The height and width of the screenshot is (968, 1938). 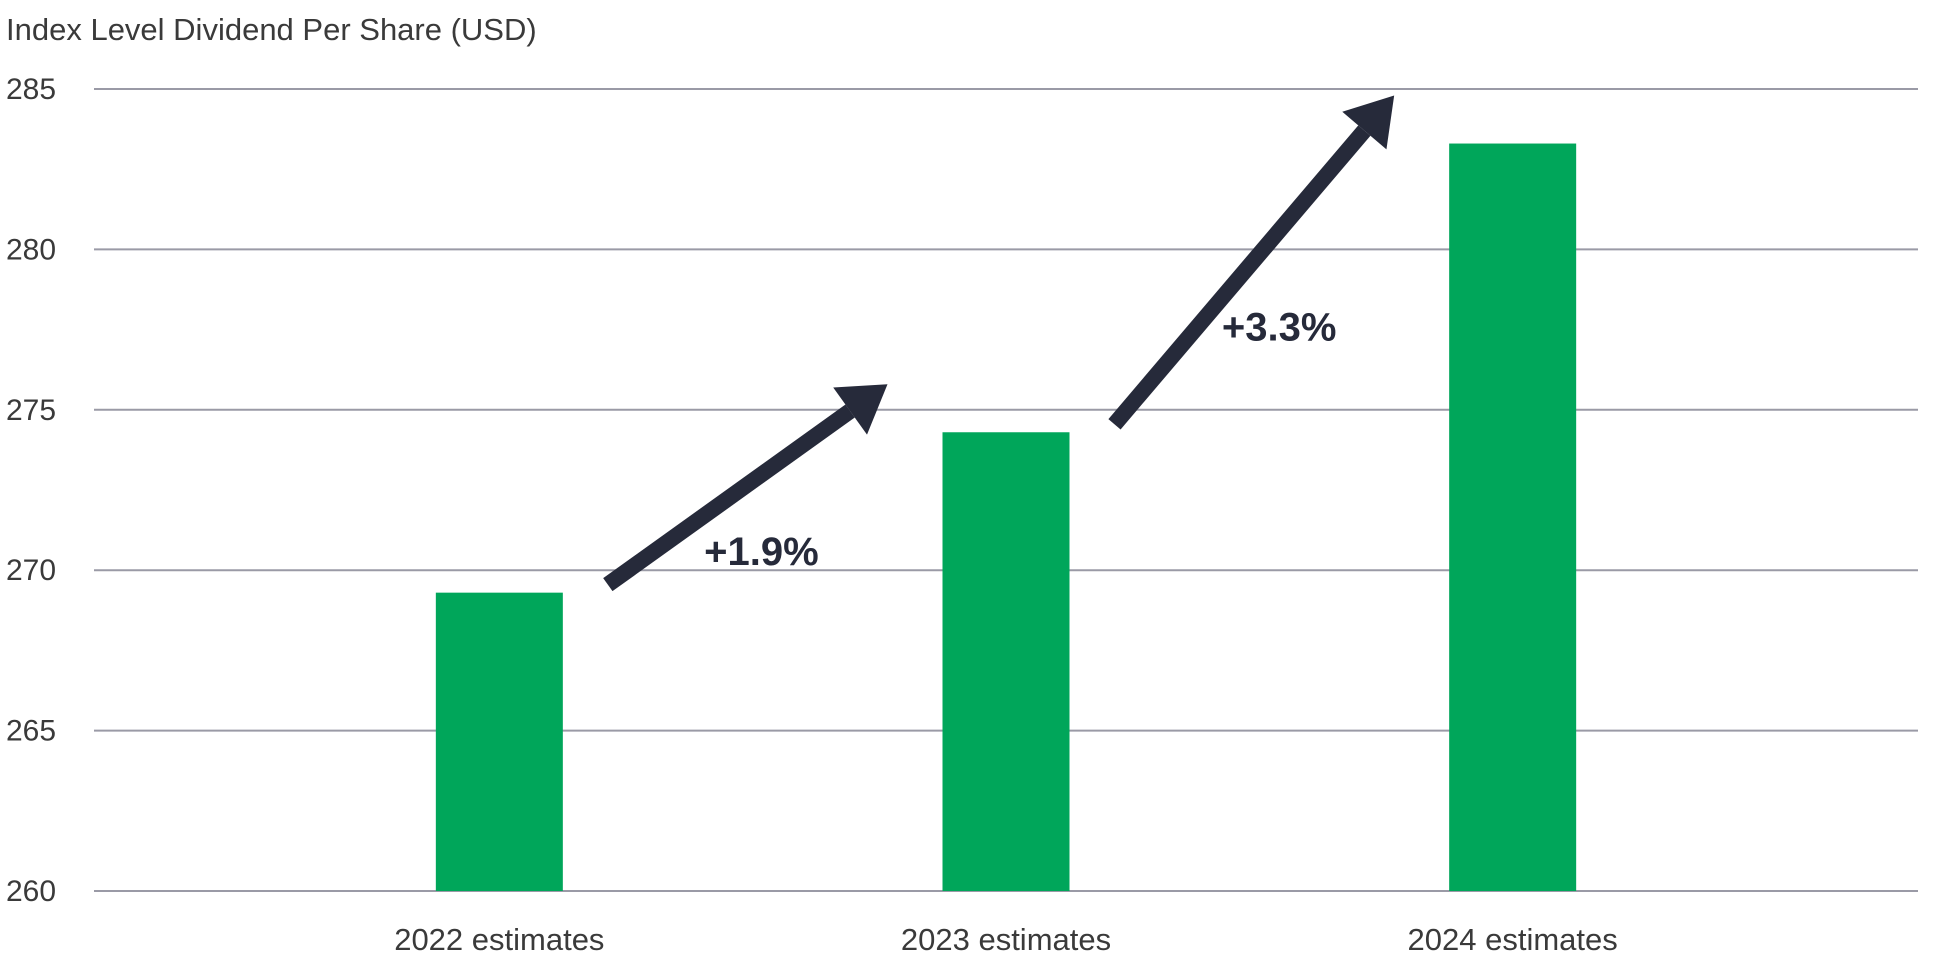 I want to click on y-axis-ticks: 260 265 270 275 280 285, so click(x=31, y=490).